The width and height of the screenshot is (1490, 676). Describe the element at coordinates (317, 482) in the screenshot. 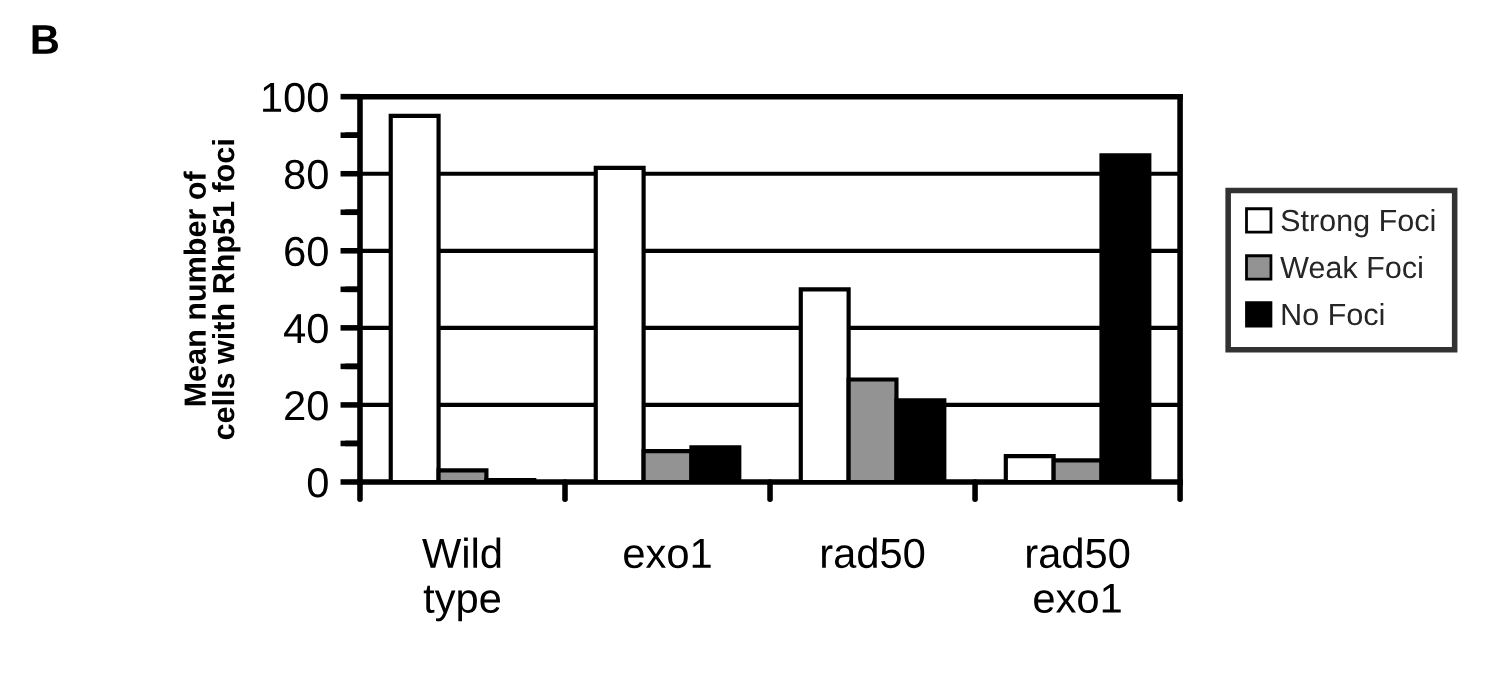

I see `y-tick-label: 0` at that location.